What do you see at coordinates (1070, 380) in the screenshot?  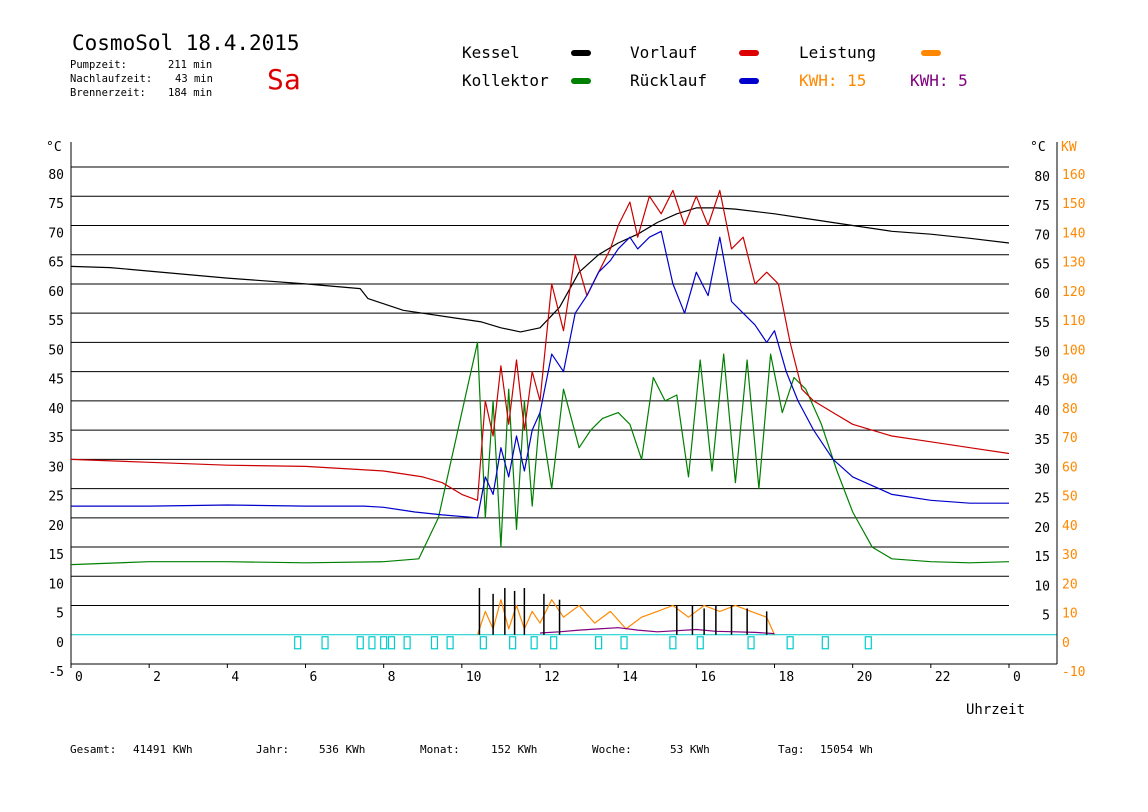 I see `y-tick-label-kw: 90` at bounding box center [1070, 380].